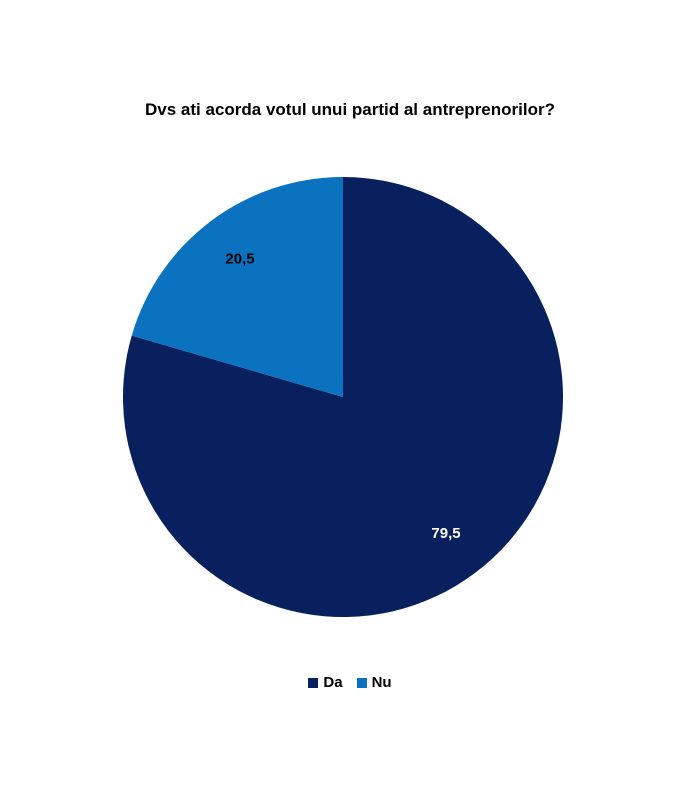 This screenshot has height=804, width=700. I want to click on legend-item-nu: Nu, so click(374, 682).